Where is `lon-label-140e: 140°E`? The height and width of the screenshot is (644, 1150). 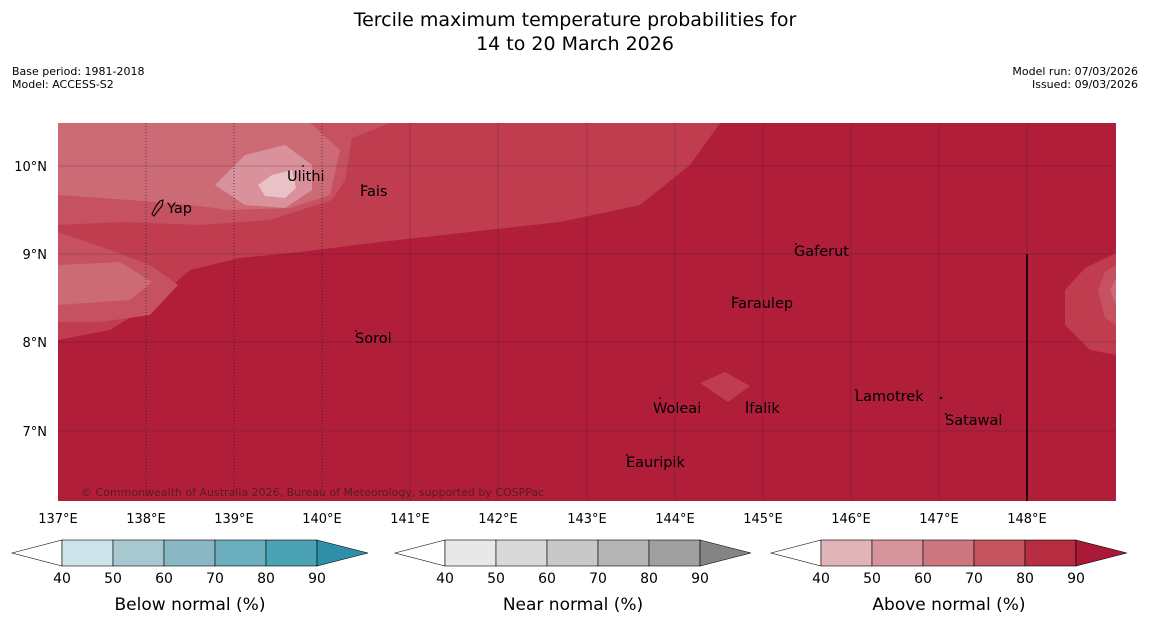 lon-label-140e: 140°E is located at coordinates (322, 519).